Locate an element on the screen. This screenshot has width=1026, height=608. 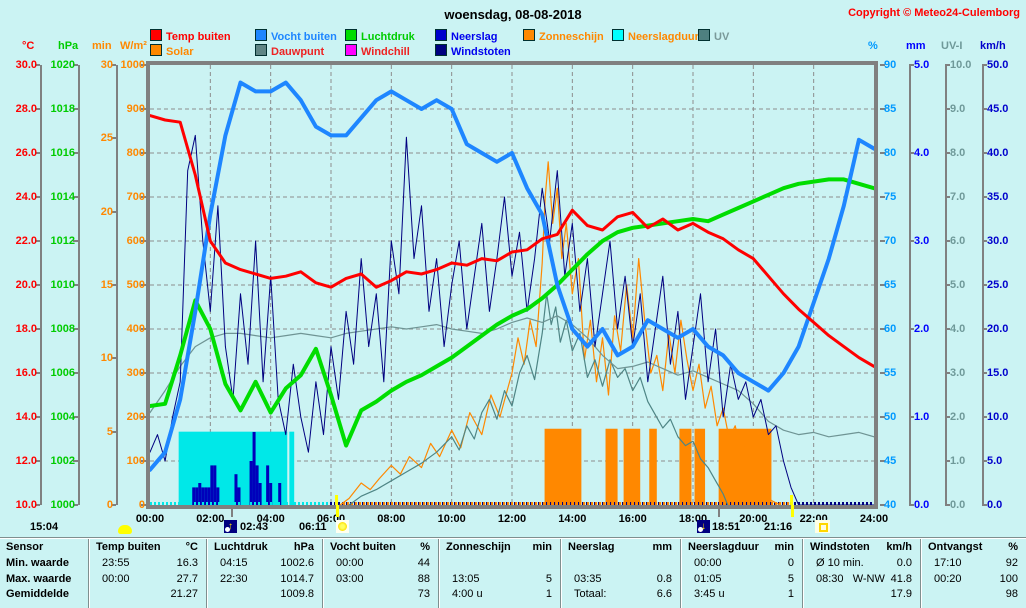
table-cell-time: 00:00 is located at coordinates (708, 563).